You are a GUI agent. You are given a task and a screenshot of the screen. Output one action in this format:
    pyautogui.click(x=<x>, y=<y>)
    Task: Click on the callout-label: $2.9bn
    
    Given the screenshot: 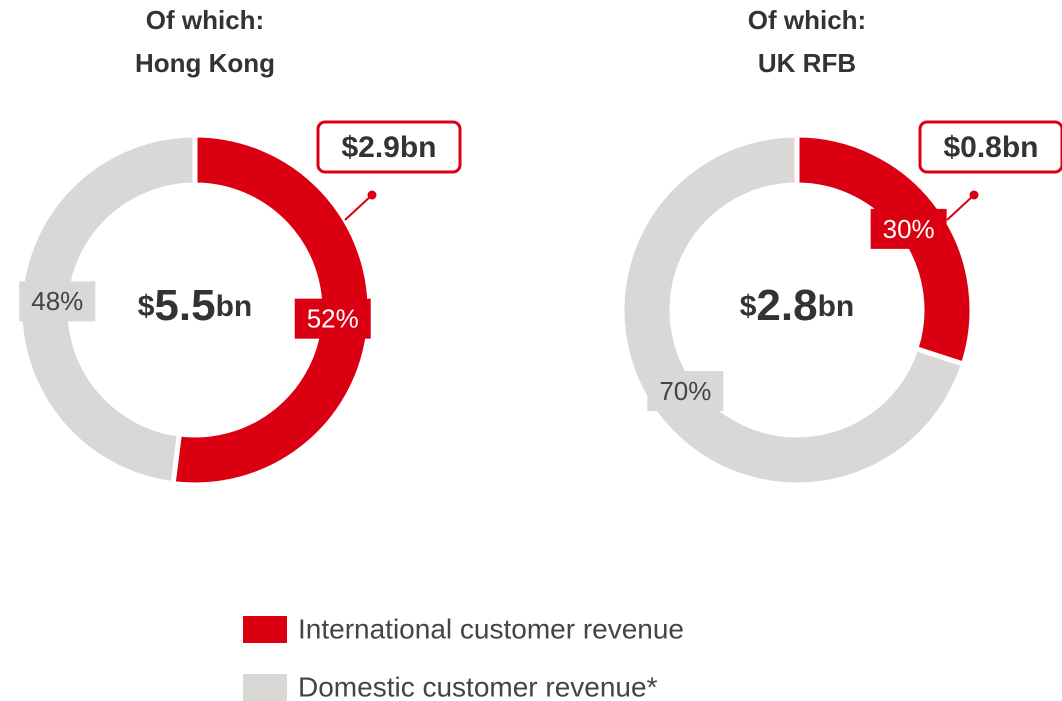 What is the action you would take?
    pyautogui.click(x=388, y=147)
    